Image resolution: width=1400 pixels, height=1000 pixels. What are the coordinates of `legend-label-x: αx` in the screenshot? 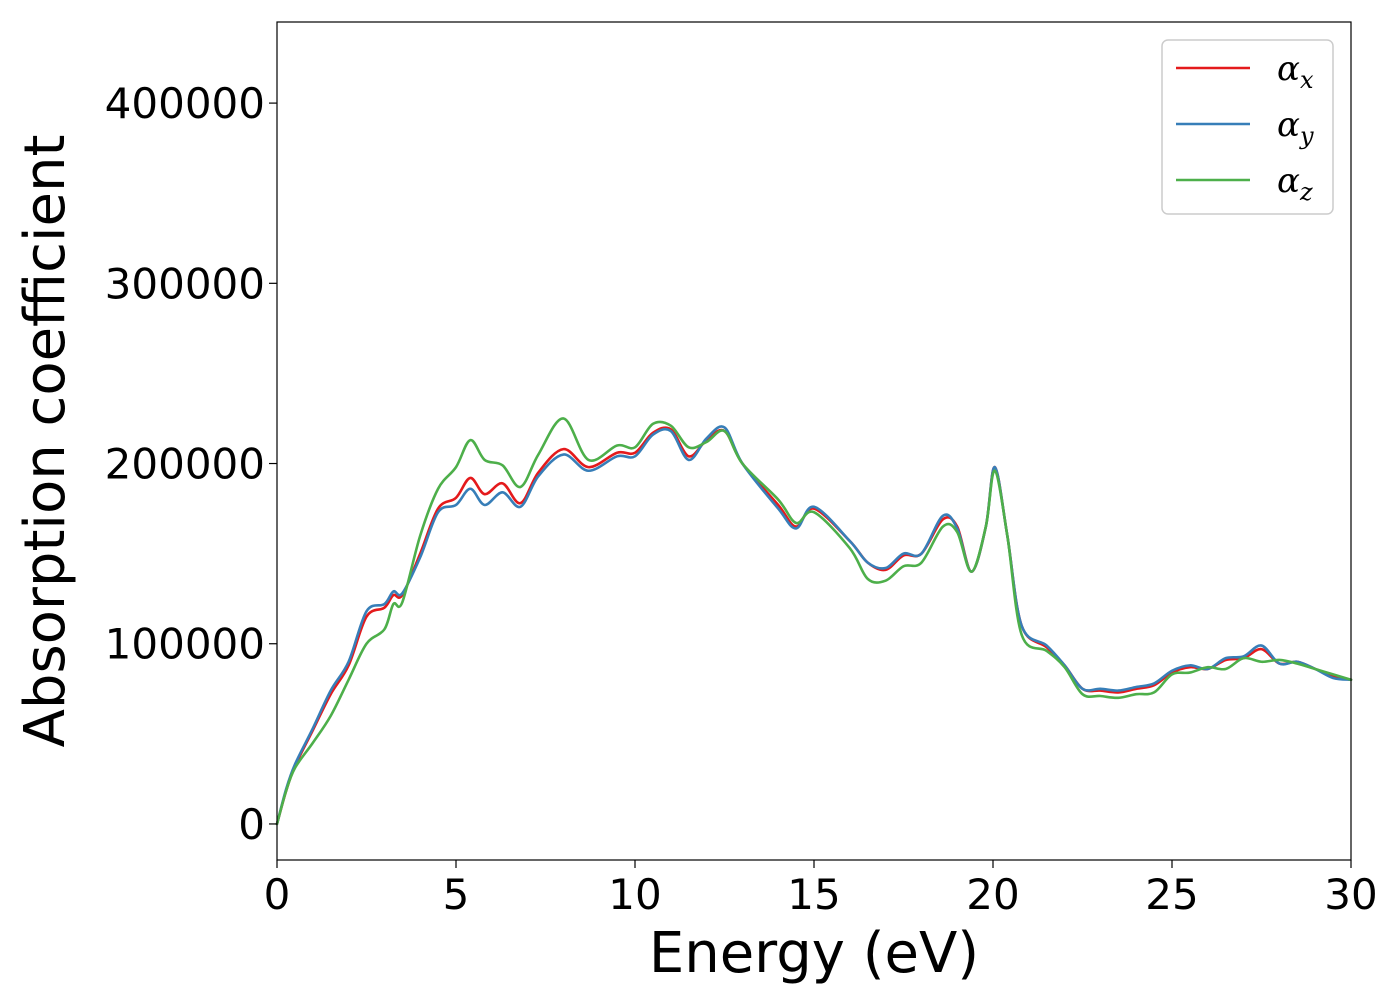 It's located at (1295, 71).